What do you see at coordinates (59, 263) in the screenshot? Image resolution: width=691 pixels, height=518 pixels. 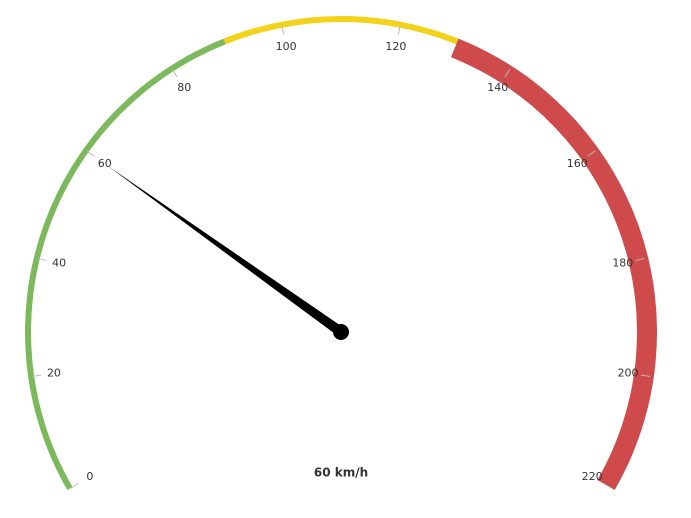 I see `tick-label: 40` at bounding box center [59, 263].